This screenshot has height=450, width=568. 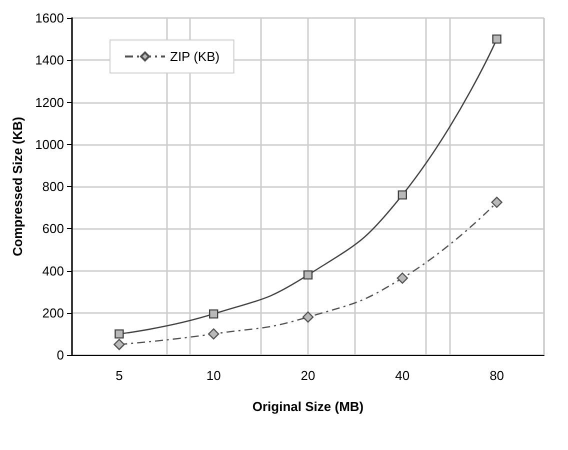 What do you see at coordinates (53, 312) in the screenshot?
I see `y-tick-label: 200` at bounding box center [53, 312].